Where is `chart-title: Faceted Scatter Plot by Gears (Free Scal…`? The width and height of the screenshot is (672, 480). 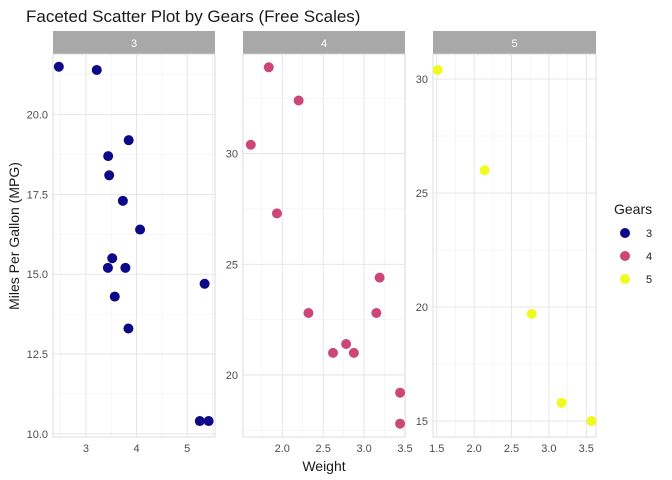 chart-title: Faceted Scatter Plot by Gears (Free Scal… is located at coordinates (193, 16).